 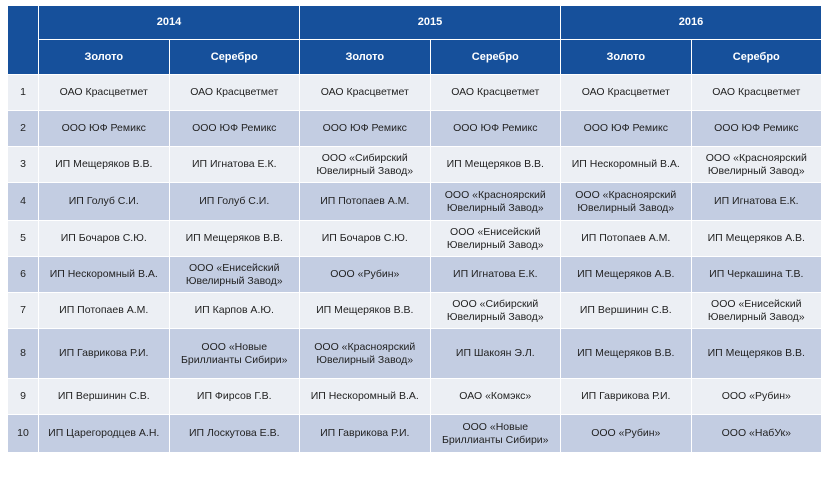 I want to click on company-cell: ИП Царегородцев А.Н., so click(x=104, y=433).